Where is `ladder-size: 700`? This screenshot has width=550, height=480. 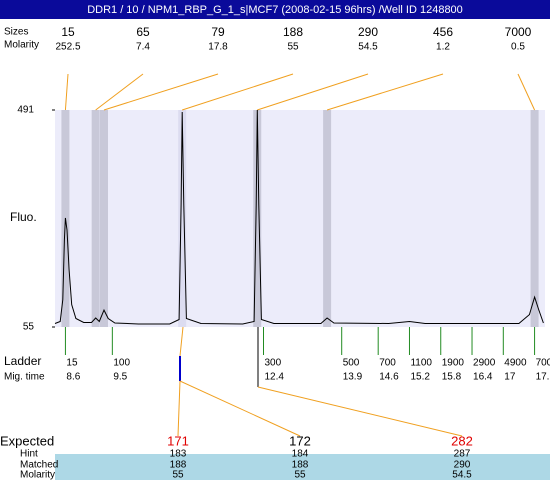 ladder-size: 700 is located at coordinates (387, 363).